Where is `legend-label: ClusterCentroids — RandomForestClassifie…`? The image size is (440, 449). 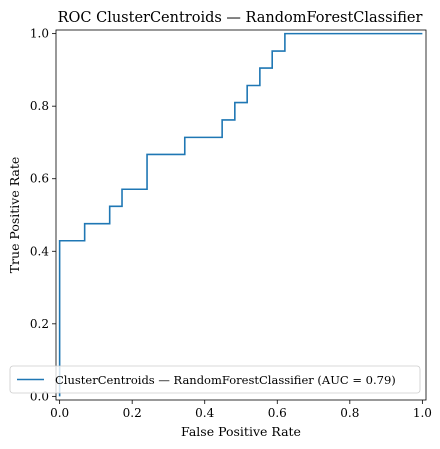
legend-label: ClusterCentroids — RandomForestClassifie… is located at coordinates (225, 380).